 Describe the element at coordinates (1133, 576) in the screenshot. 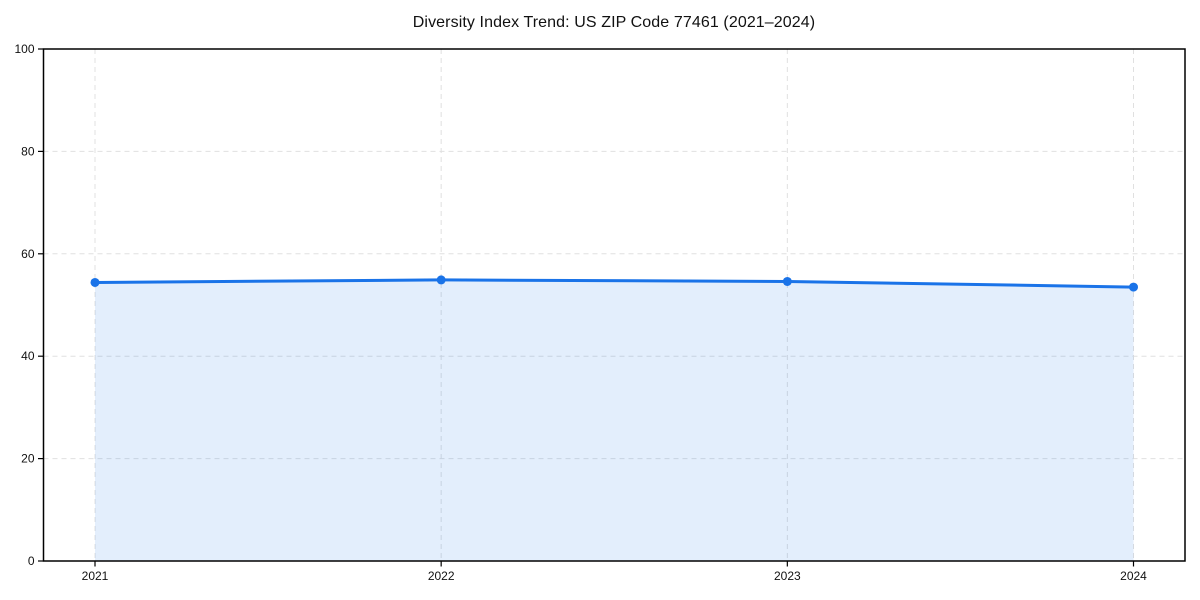

I see `x-tick-label: 2024` at that location.